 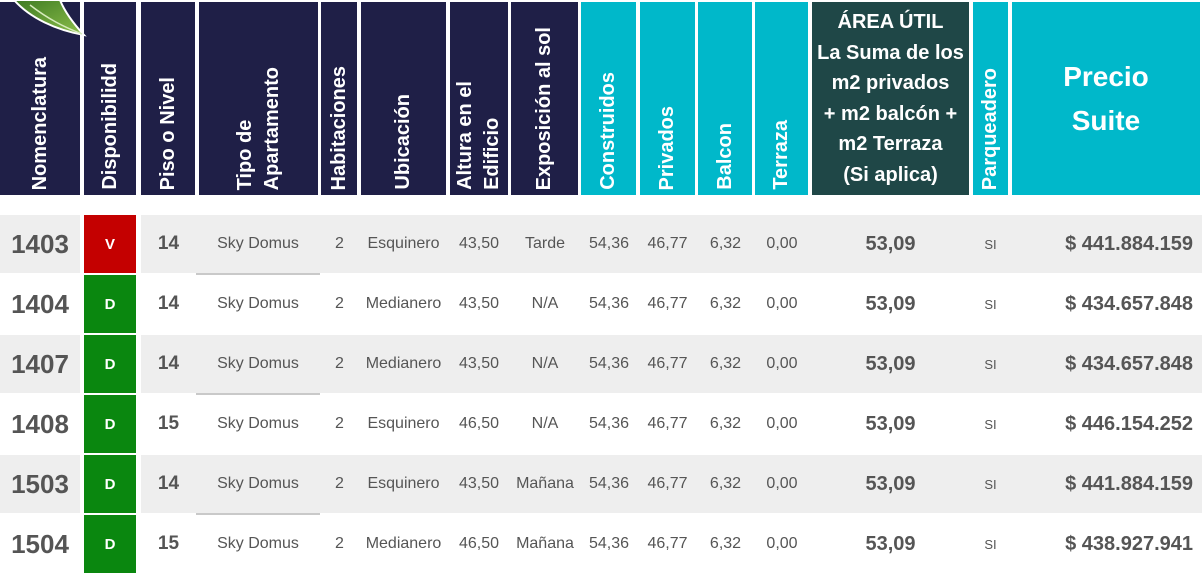 I want to click on header-label-line: Suite, so click(x=1106, y=120).